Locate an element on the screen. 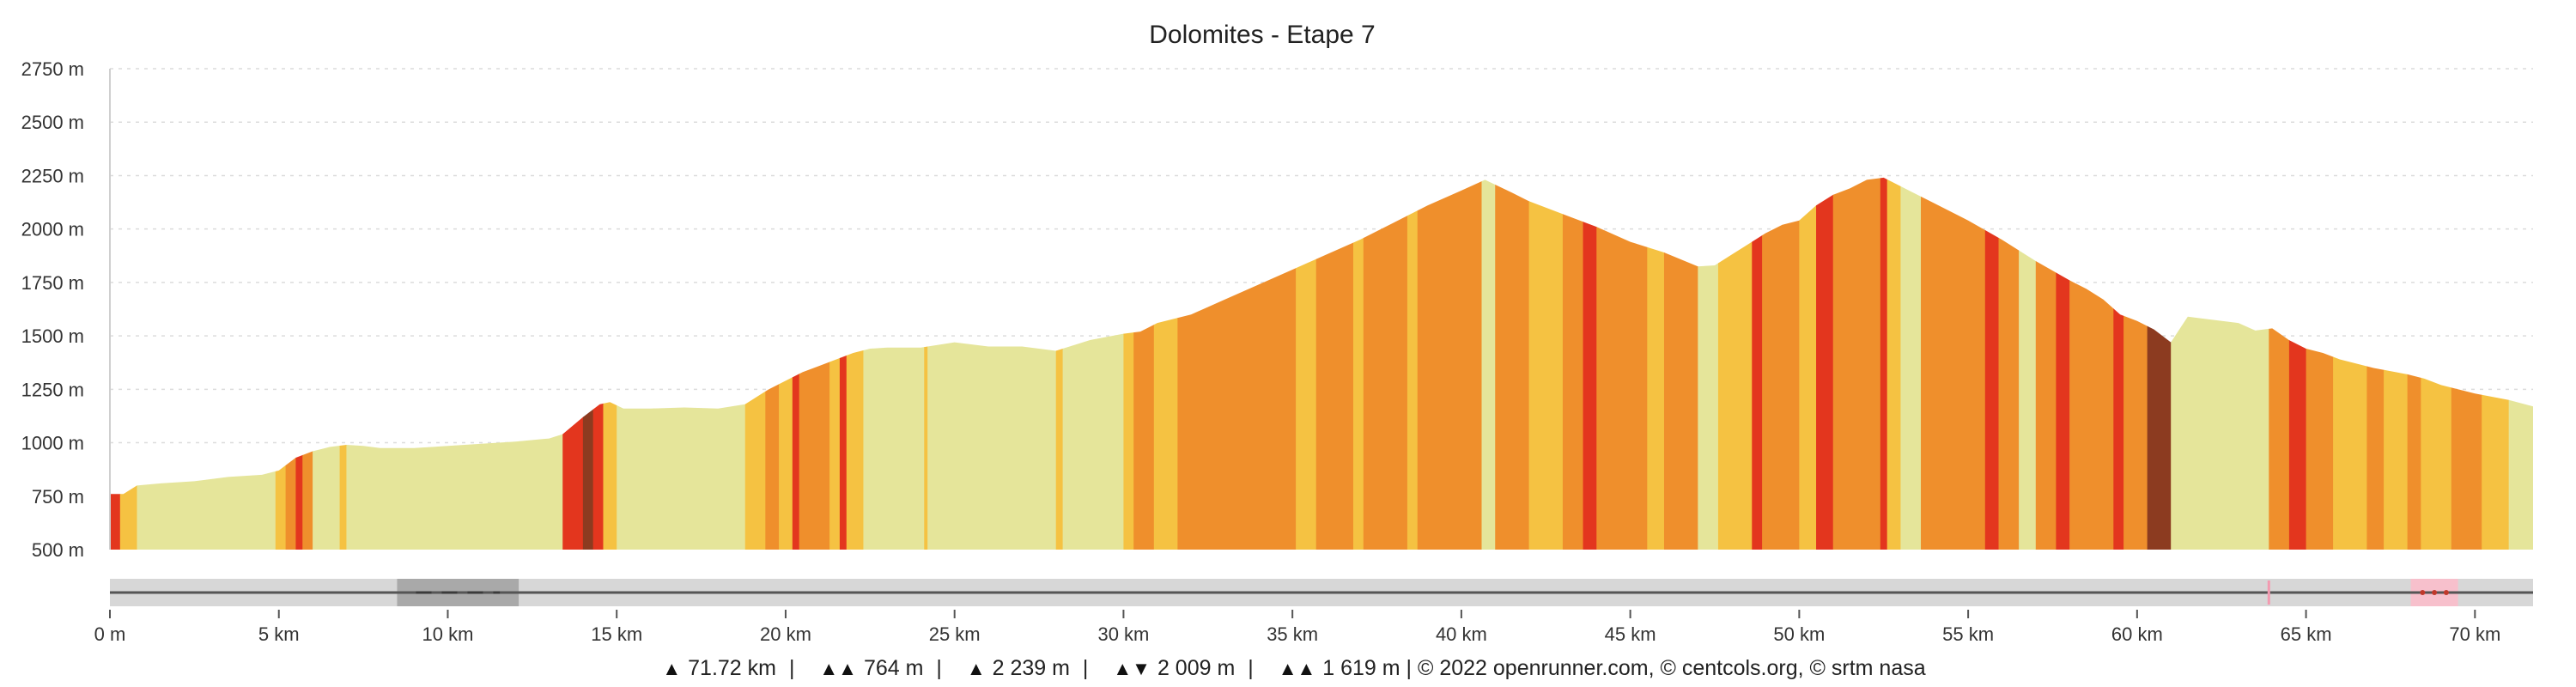 This screenshot has height=687, width=2576. y-tick-label: 1000 m is located at coordinates (52, 443).